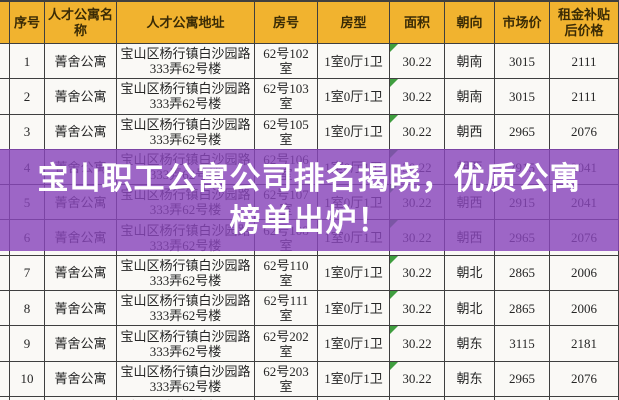  I want to click on cell-index, so click(27, 398).